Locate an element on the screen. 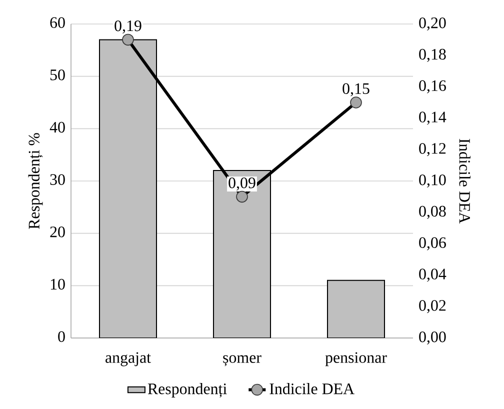  y-tick-label: 0 is located at coordinates (61, 336).